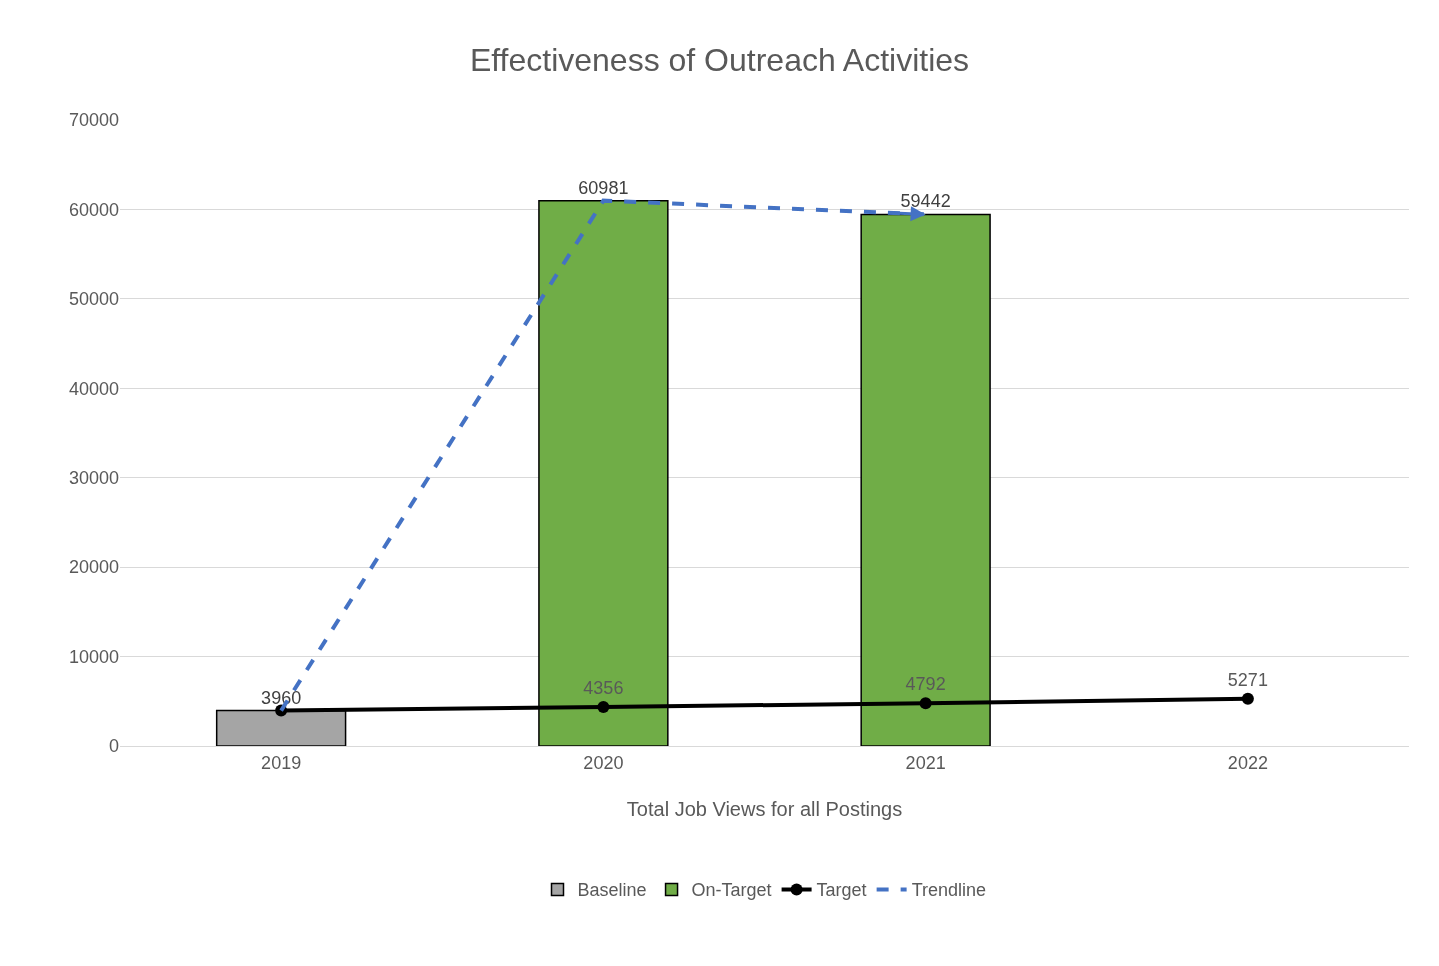 The image size is (1439, 966). Describe the element at coordinates (925, 684) in the screenshot. I see `data-label: 4792` at that location.